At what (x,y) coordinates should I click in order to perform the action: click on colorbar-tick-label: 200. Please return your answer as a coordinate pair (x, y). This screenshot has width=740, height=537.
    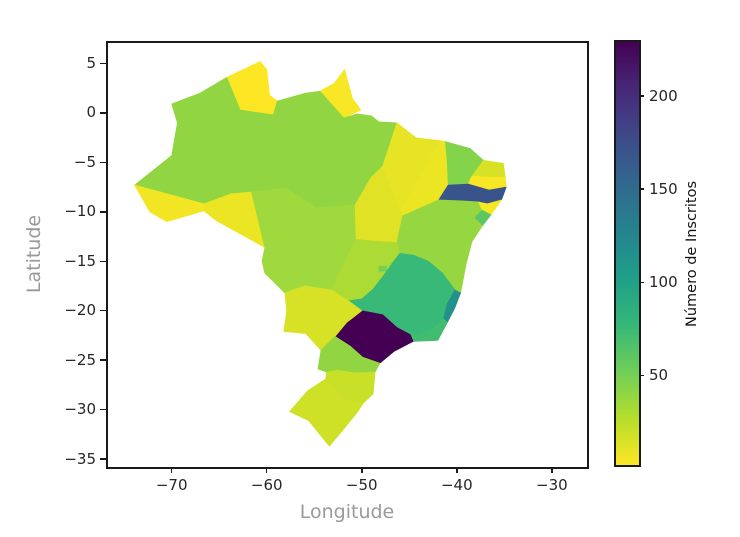
    Looking at the image, I should click on (663, 95).